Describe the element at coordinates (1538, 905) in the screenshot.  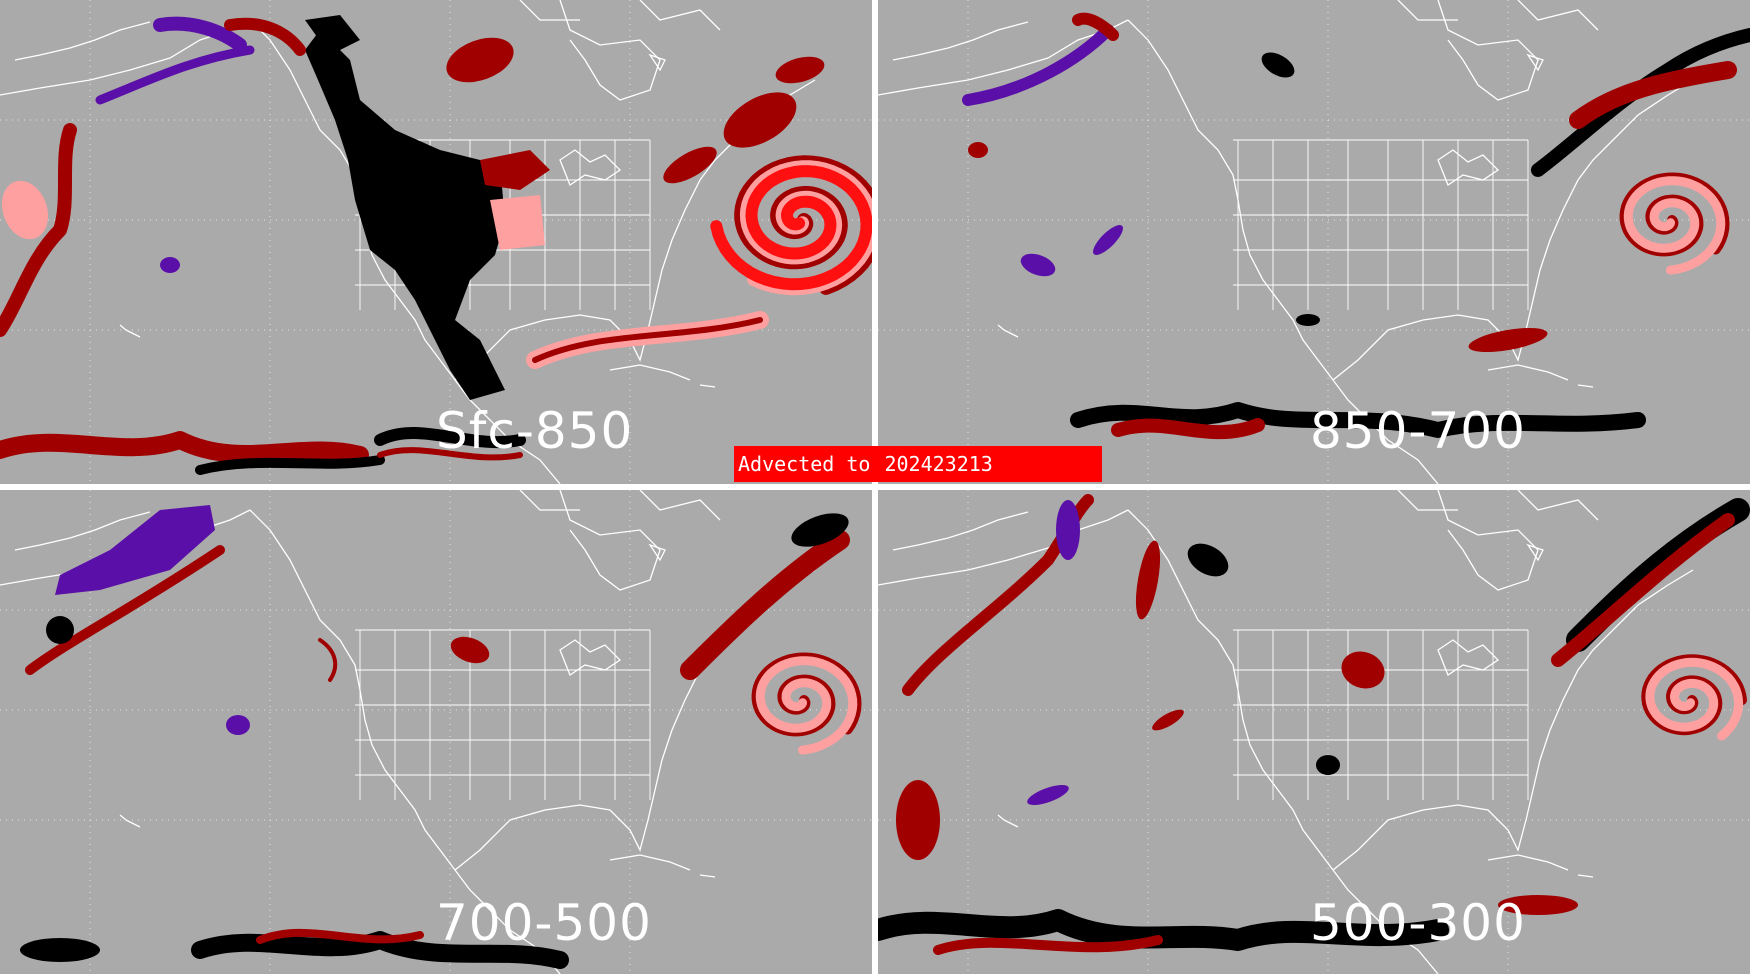
I see `darkred-blob-atlantic` at that location.